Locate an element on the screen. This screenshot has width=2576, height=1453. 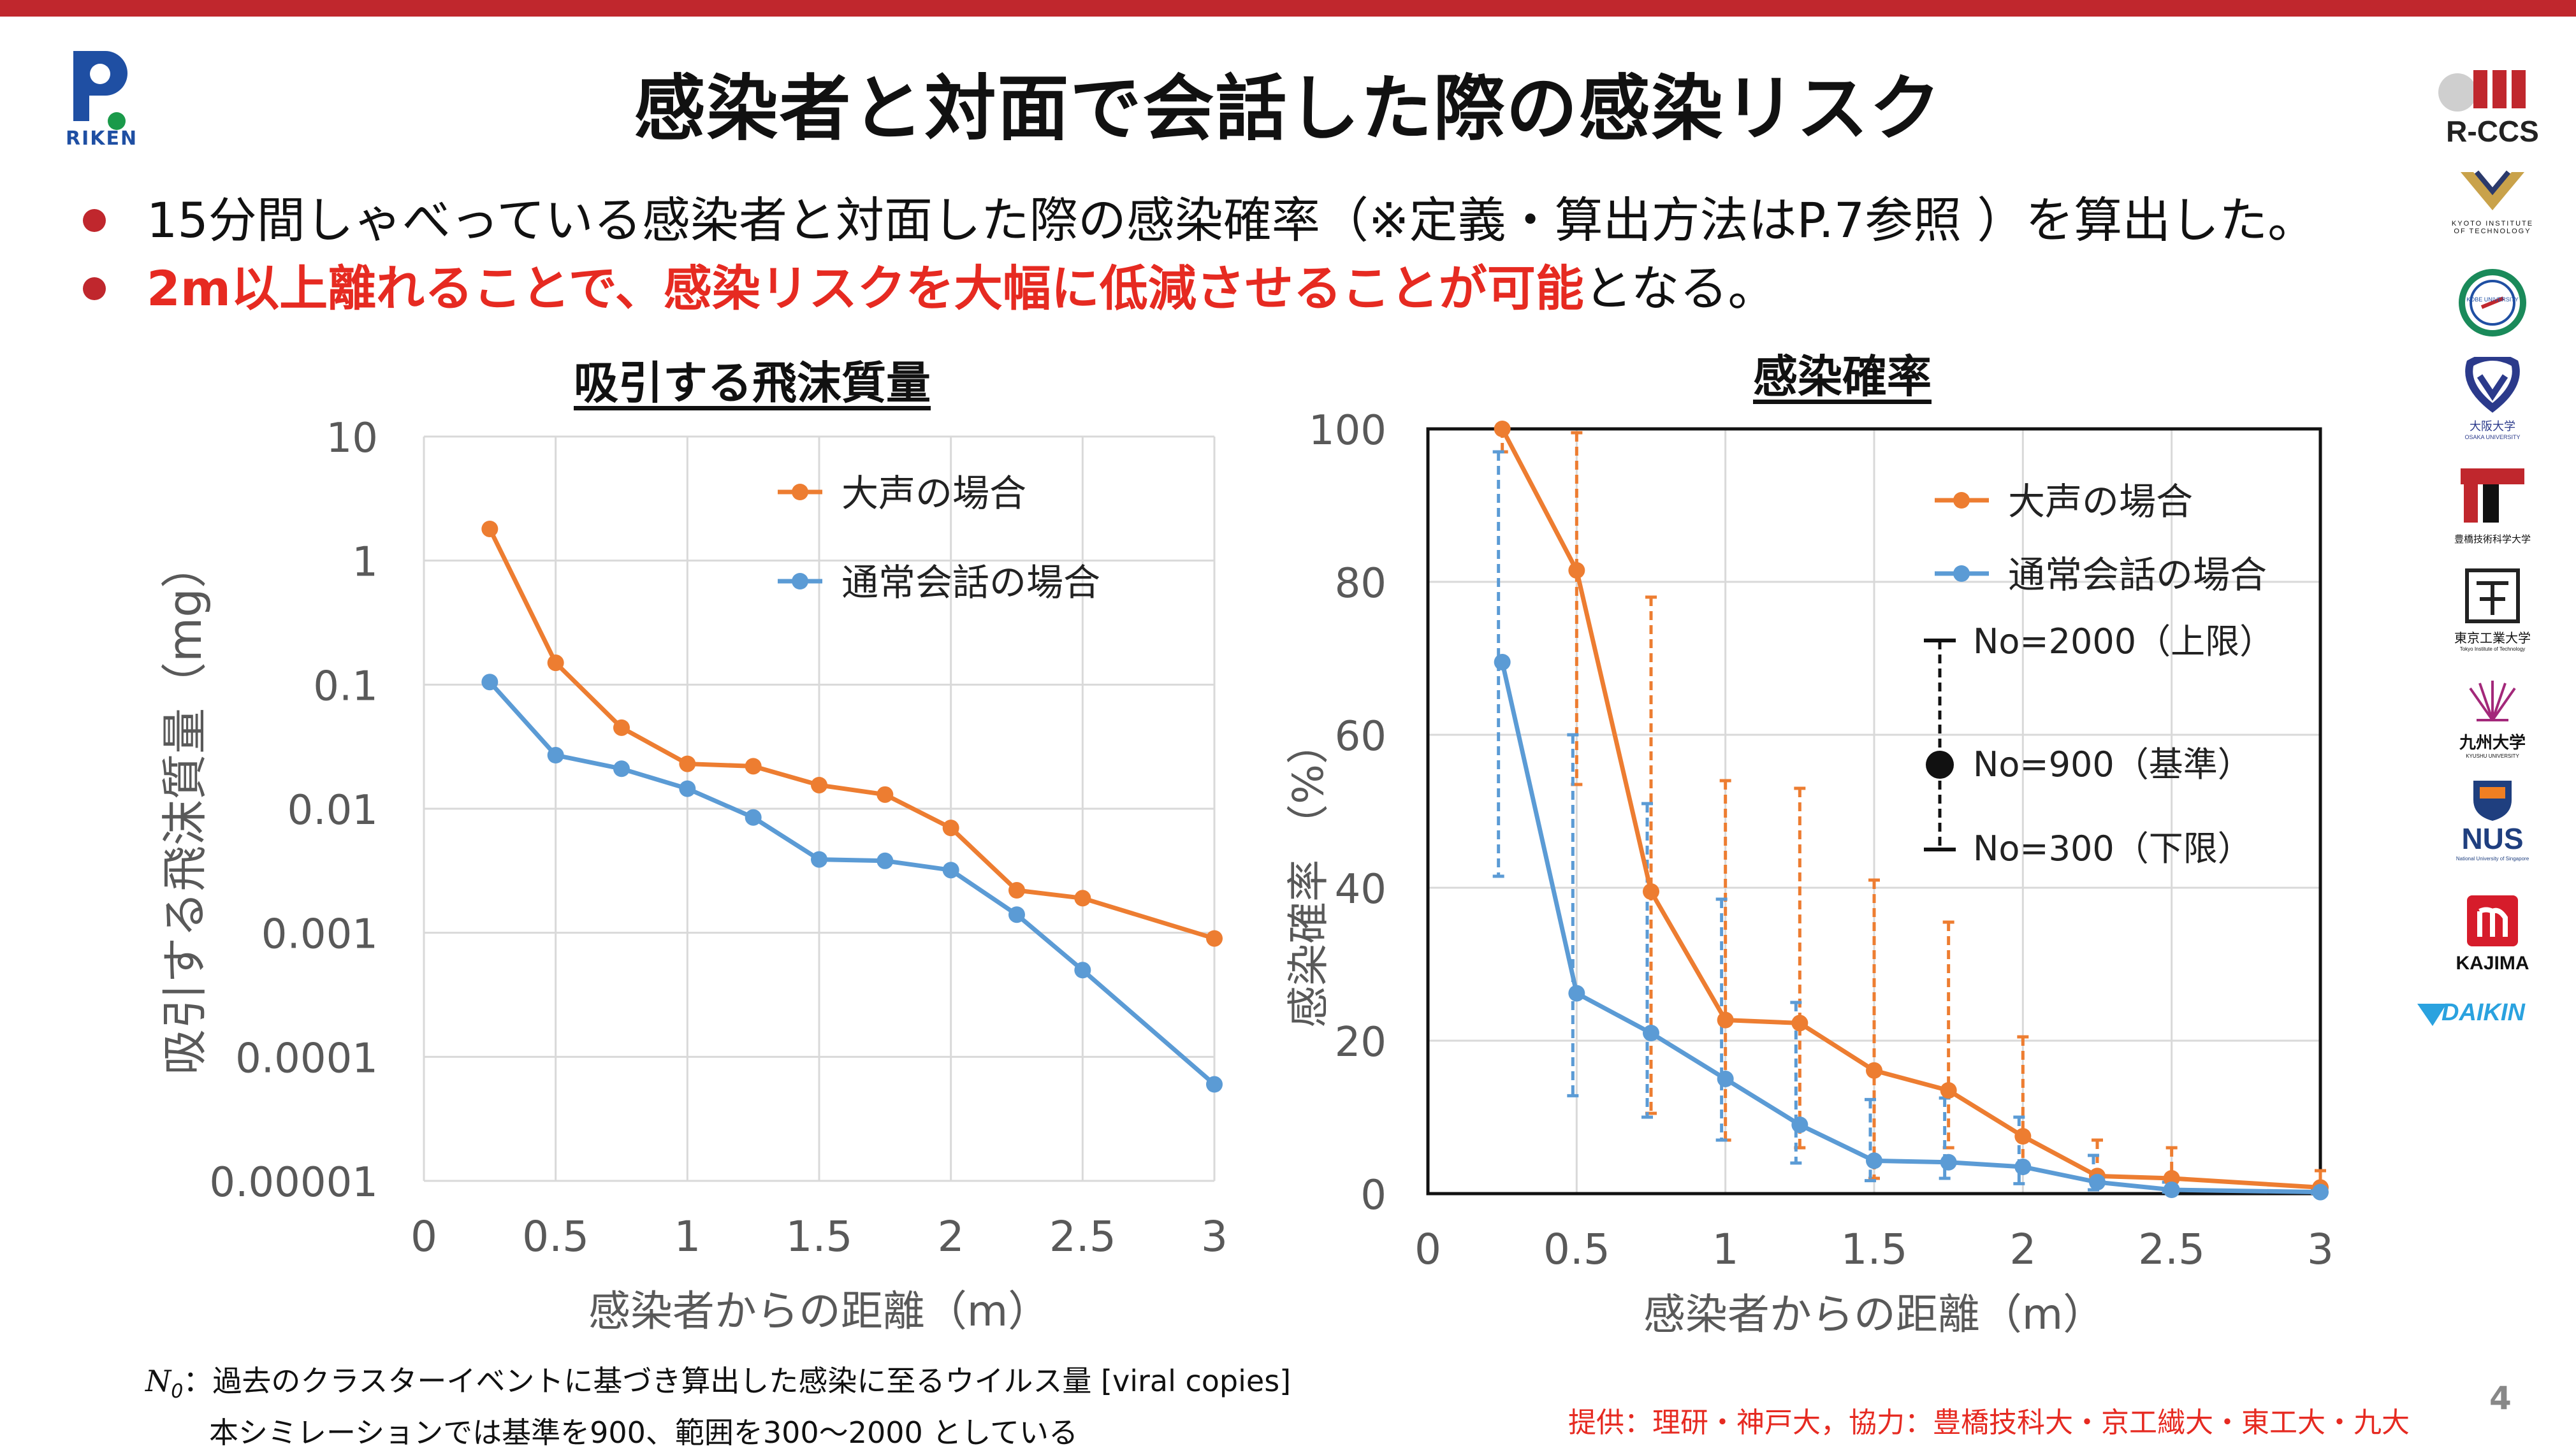
kobe-univ-logo-text: KOBE UNIVERSITY is located at coordinates (2492, 300).